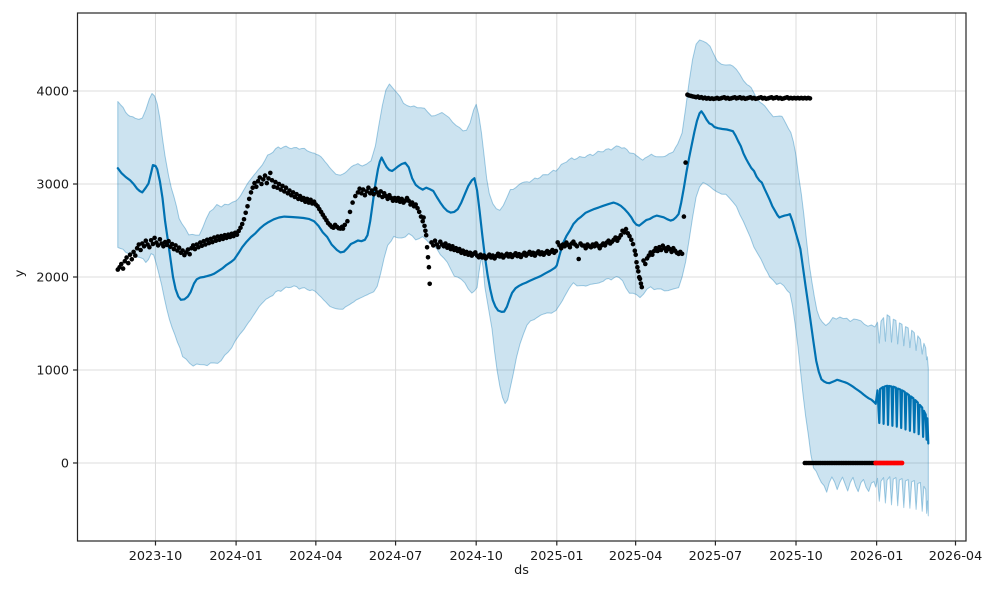 The height and width of the screenshot is (600, 1000). What do you see at coordinates (521, 570) in the screenshot?
I see `x-axis-label: ds` at bounding box center [521, 570].